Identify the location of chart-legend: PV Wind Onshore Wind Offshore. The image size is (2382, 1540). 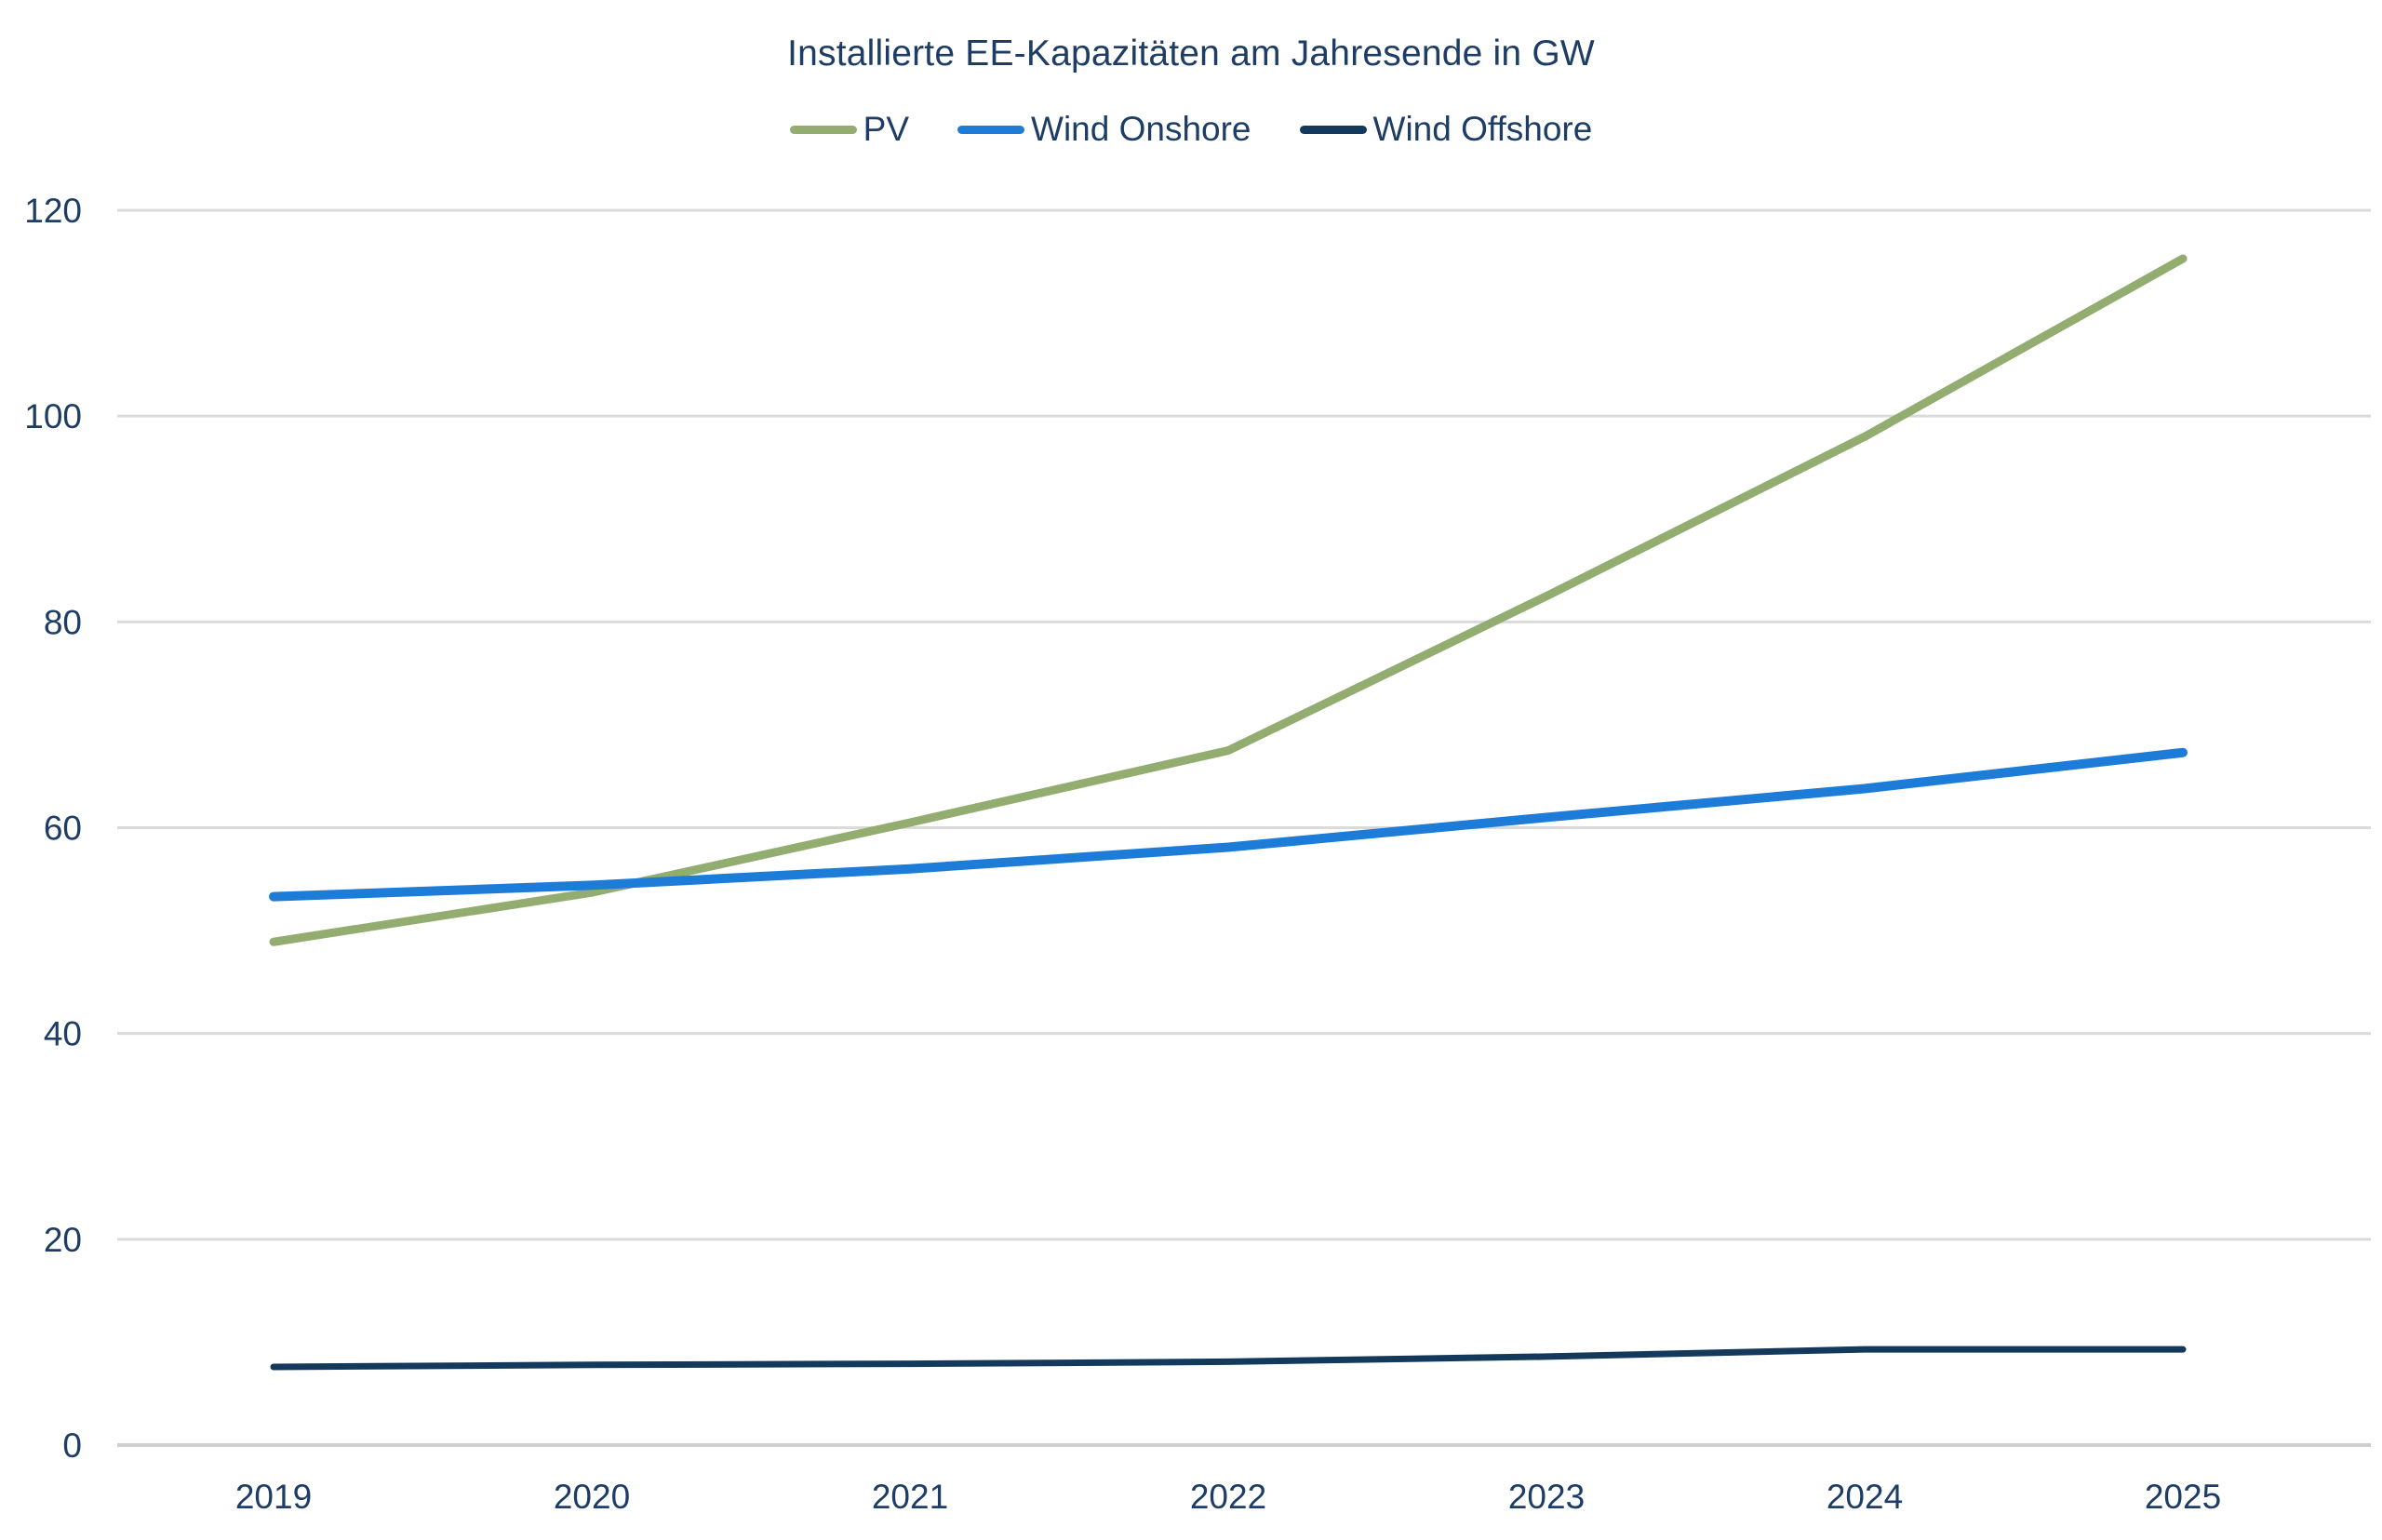
(1191, 129).